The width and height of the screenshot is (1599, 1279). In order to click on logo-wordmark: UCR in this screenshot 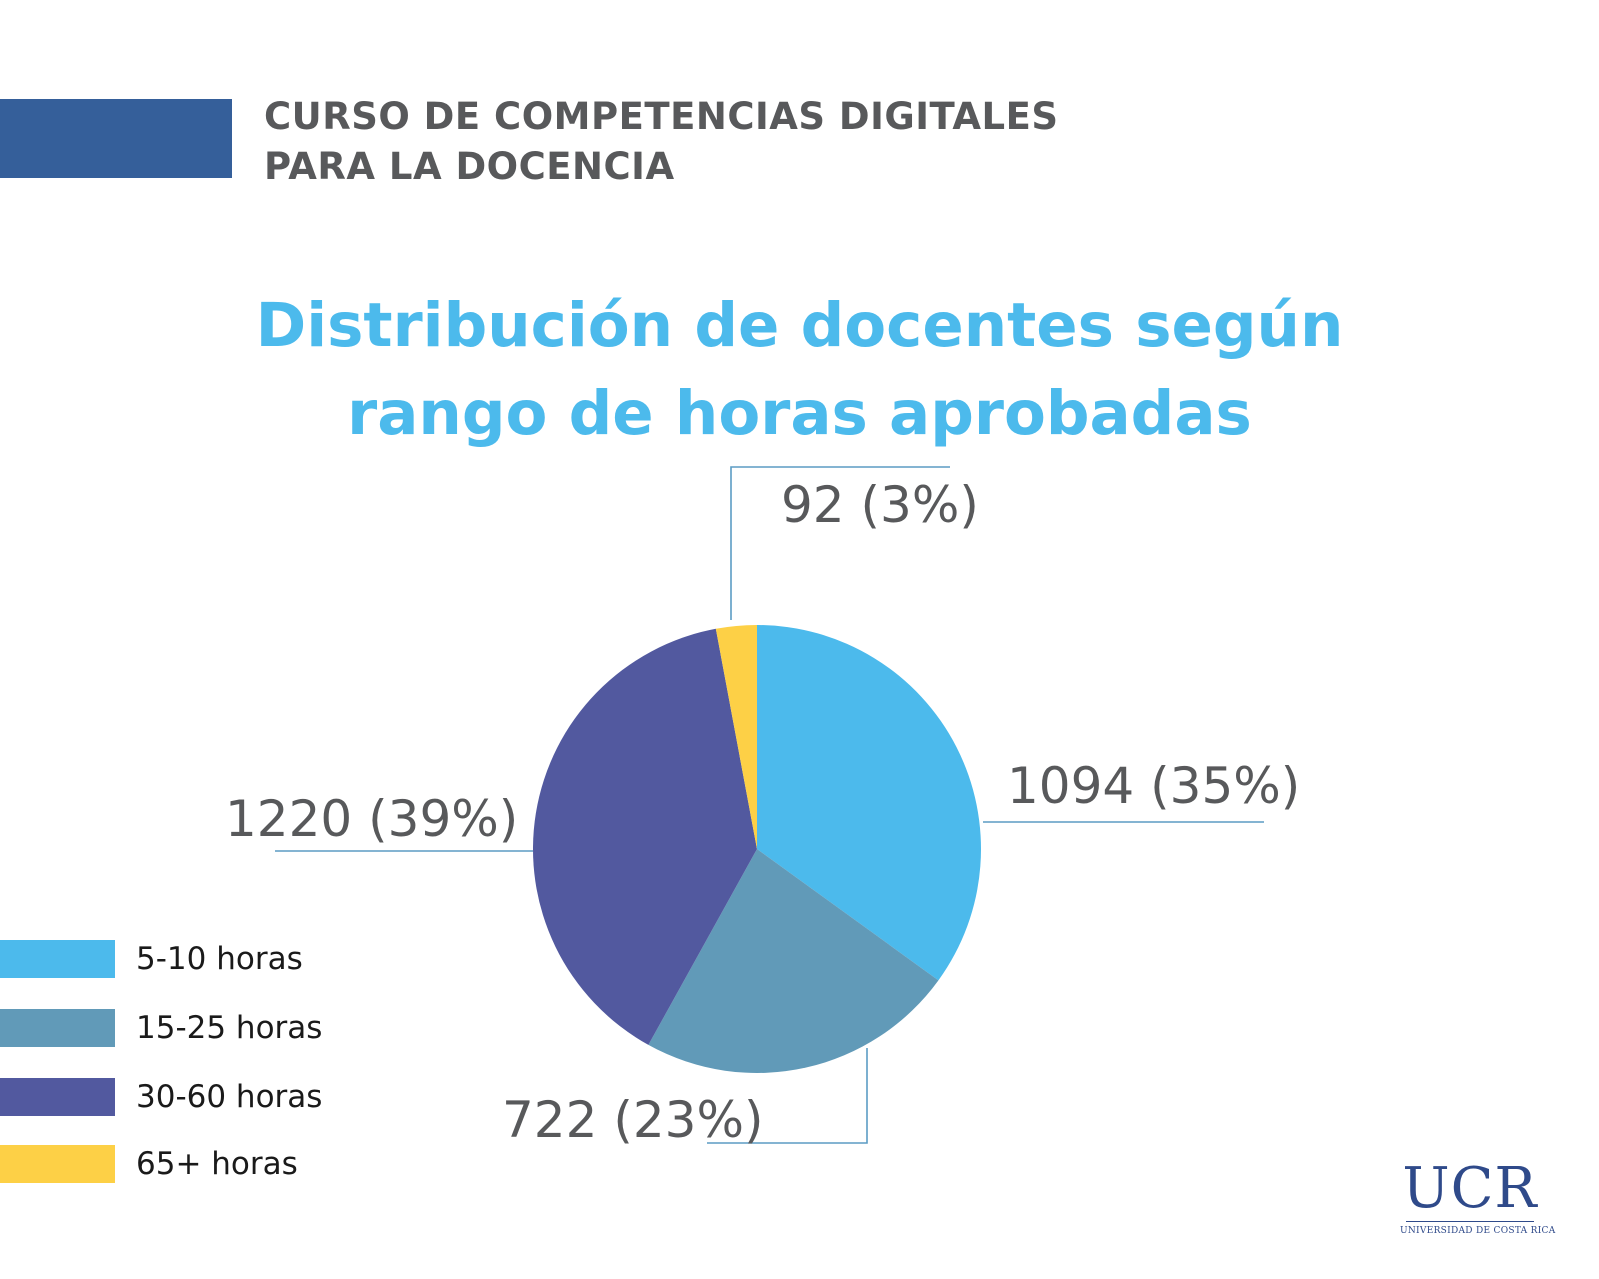, I will do `click(1470, 1188)`.